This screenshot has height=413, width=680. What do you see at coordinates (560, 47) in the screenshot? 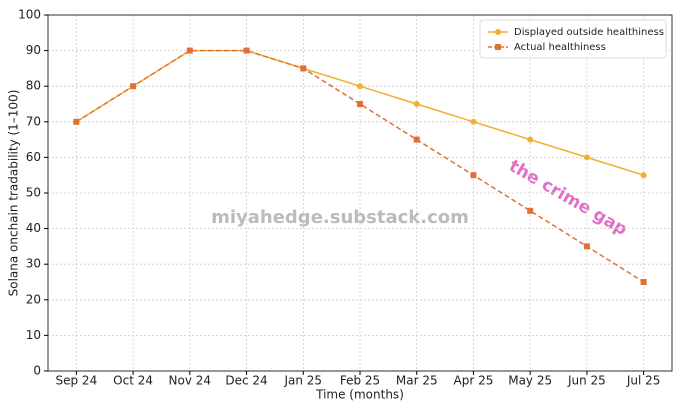
I see `legend-label: Actual healthiness` at bounding box center [560, 47].